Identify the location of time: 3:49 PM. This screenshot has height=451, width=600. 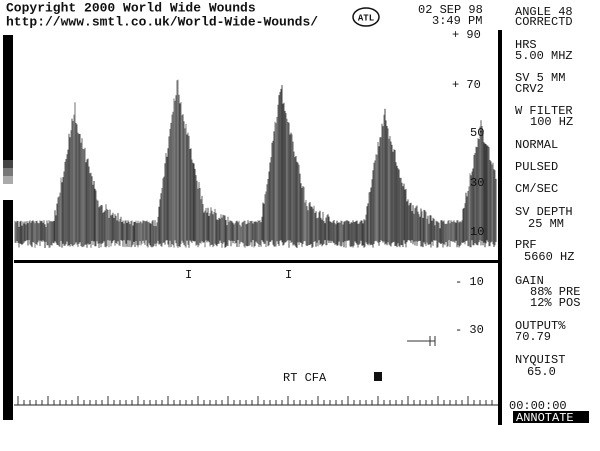
(457, 21).